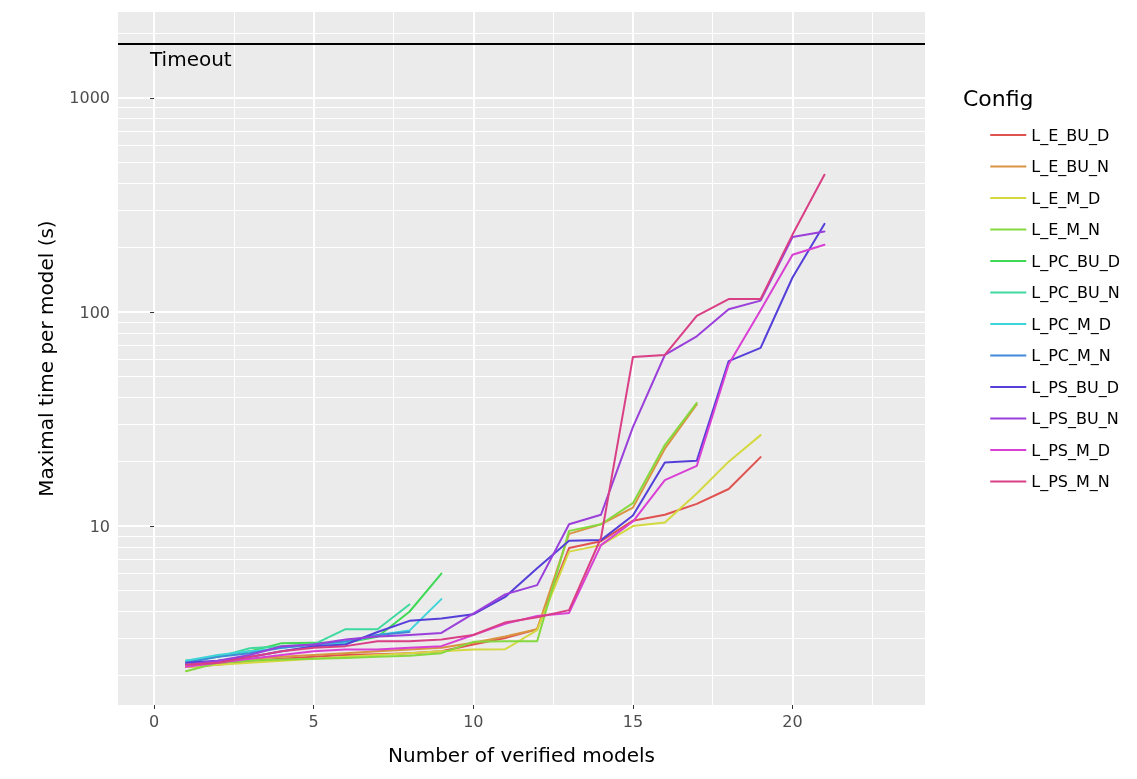 This screenshot has width=1137, height=779. Describe the element at coordinates (99, 526) in the screenshot. I see `y-tick-label: 10` at that location.